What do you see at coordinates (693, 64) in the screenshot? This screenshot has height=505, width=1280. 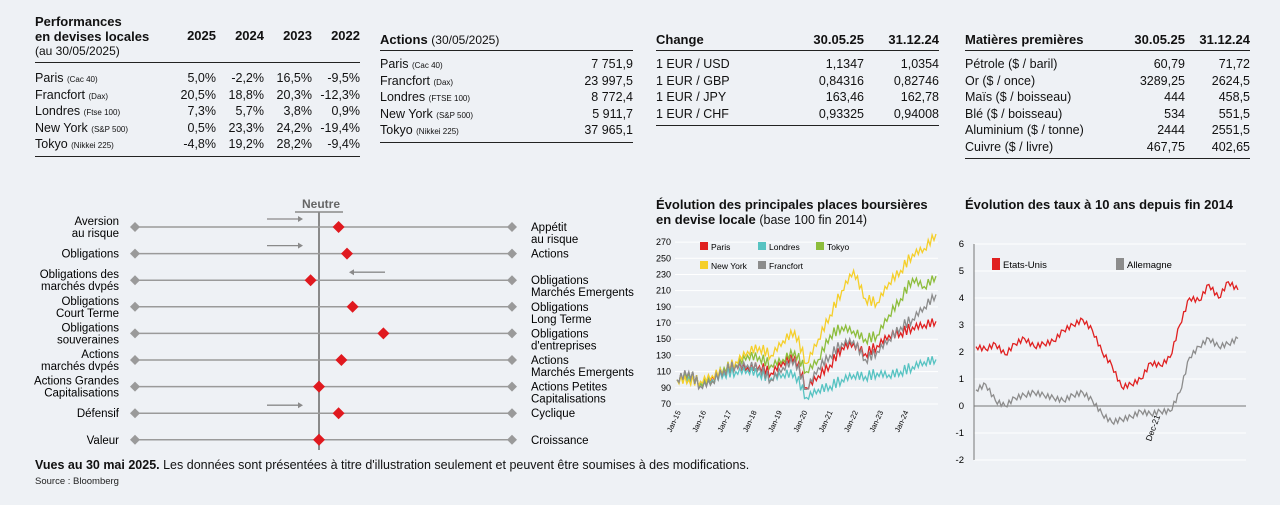 I see `change-pair: 1 EUR / USD` at bounding box center [693, 64].